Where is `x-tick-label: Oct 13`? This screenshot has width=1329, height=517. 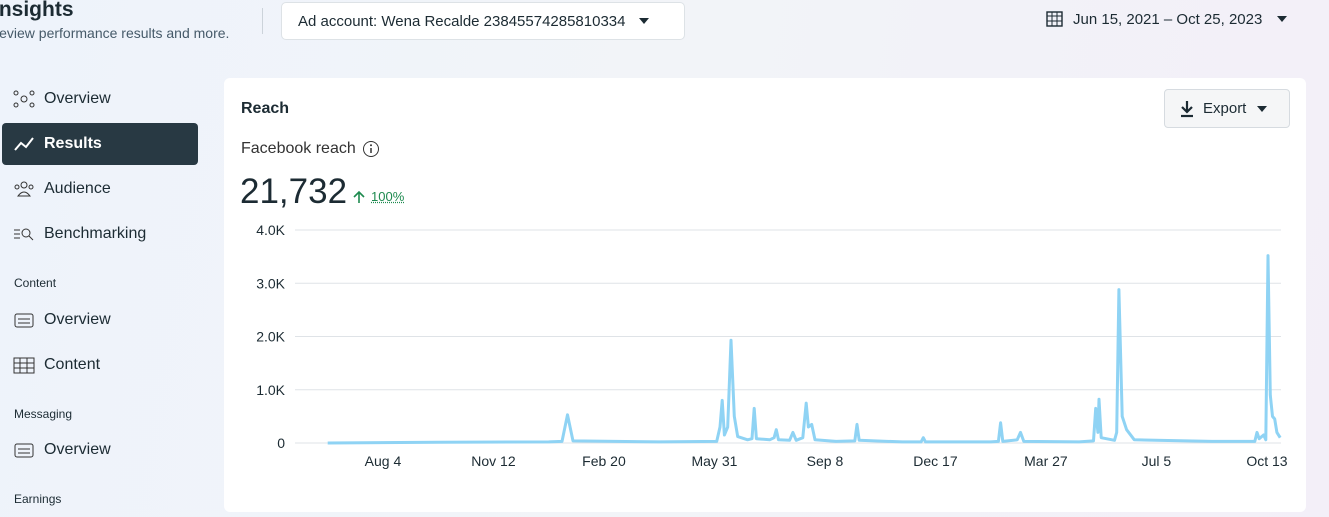
x-tick-label: Oct 13 is located at coordinates (1266, 461).